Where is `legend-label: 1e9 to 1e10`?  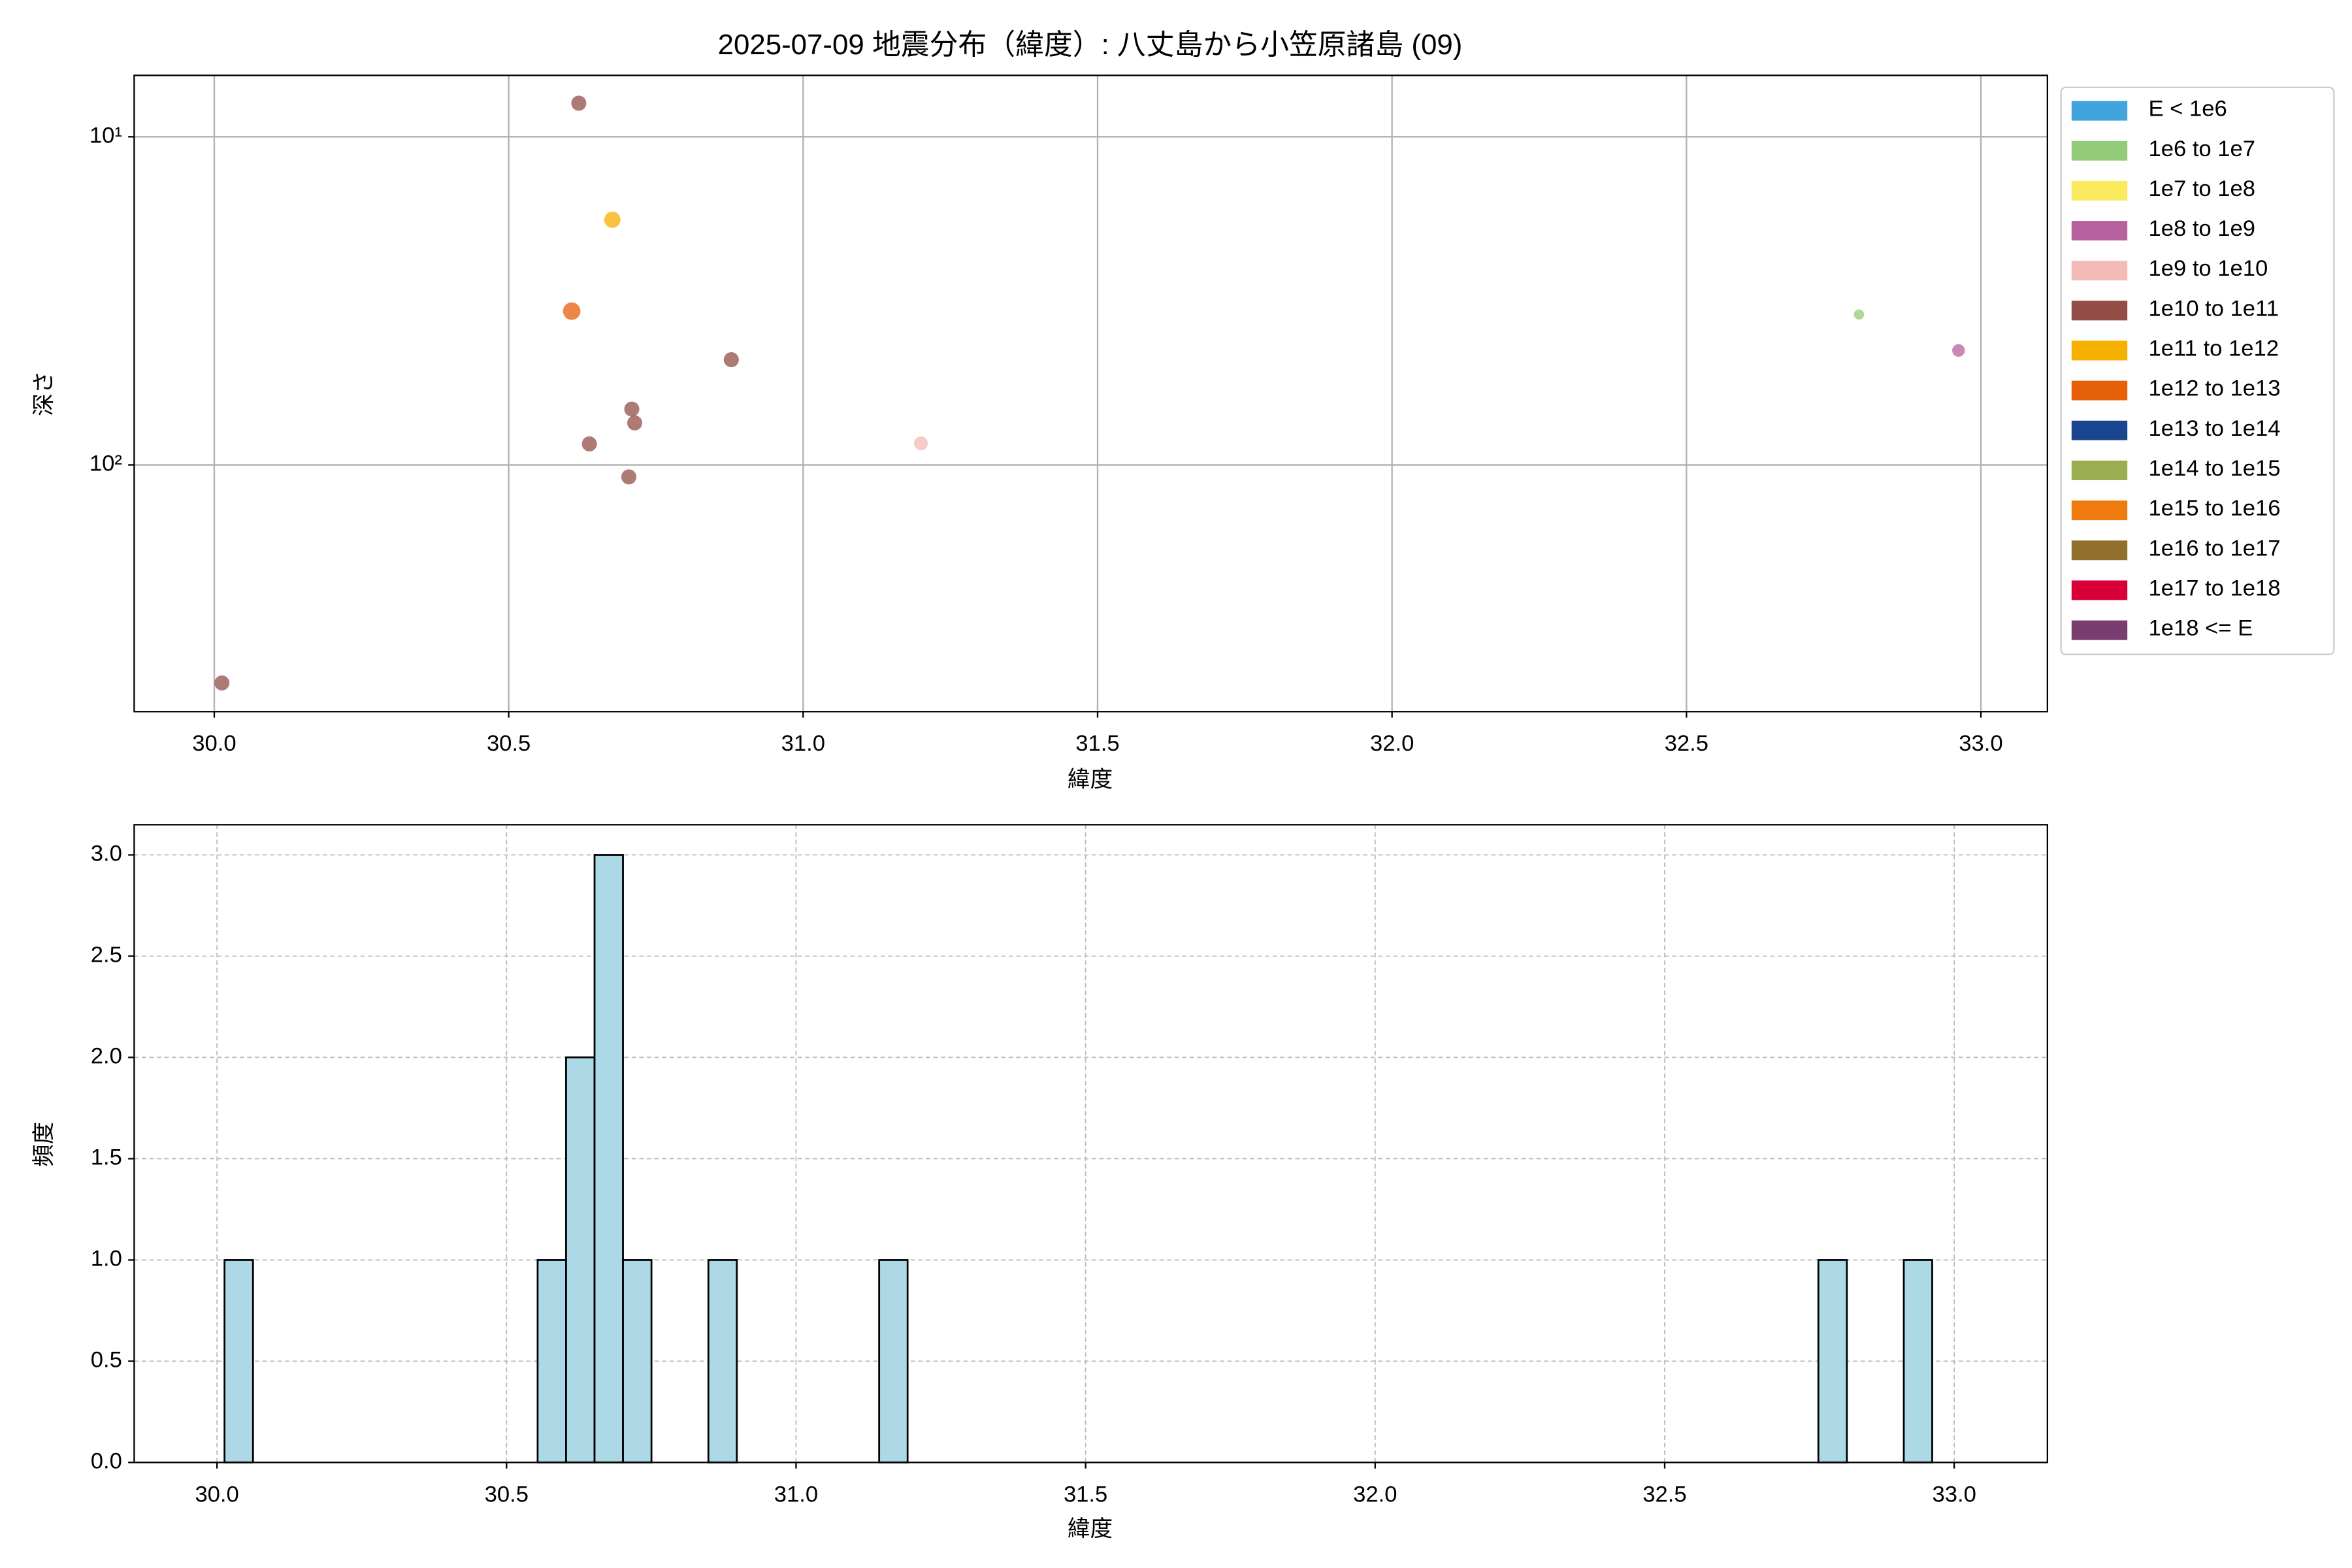
legend-label: 1e9 to 1e10 is located at coordinates (2208, 268).